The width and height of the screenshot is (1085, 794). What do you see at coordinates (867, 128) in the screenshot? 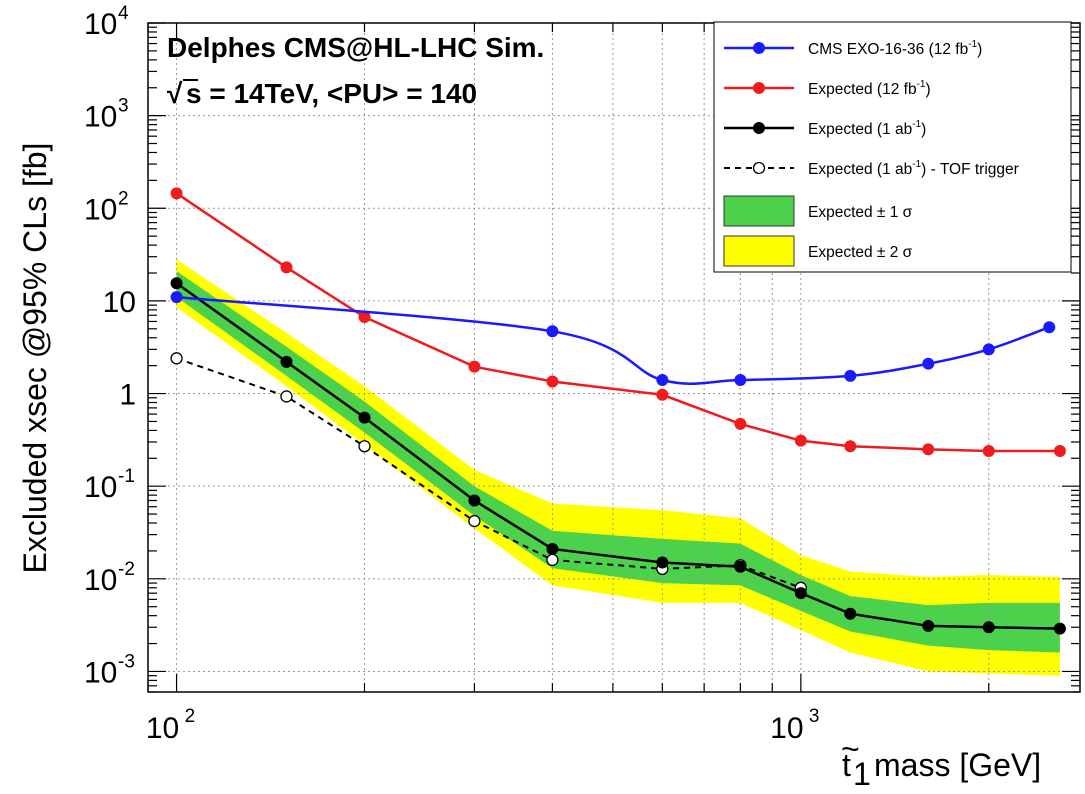
I see `legend-label: Expected (1 ab-1)` at bounding box center [867, 128].